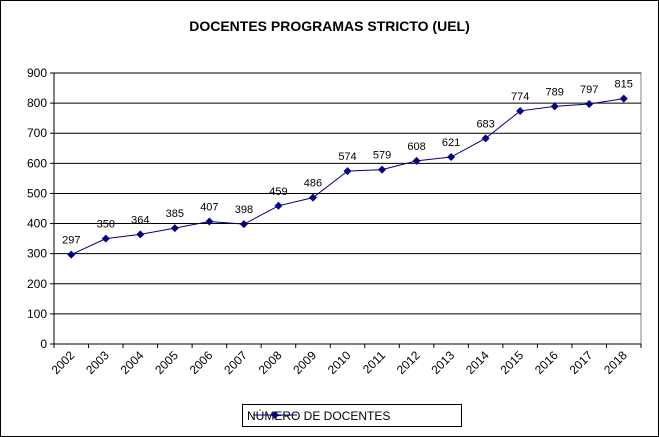  I want to click on y-tick-label: 100, so click(37, 314).